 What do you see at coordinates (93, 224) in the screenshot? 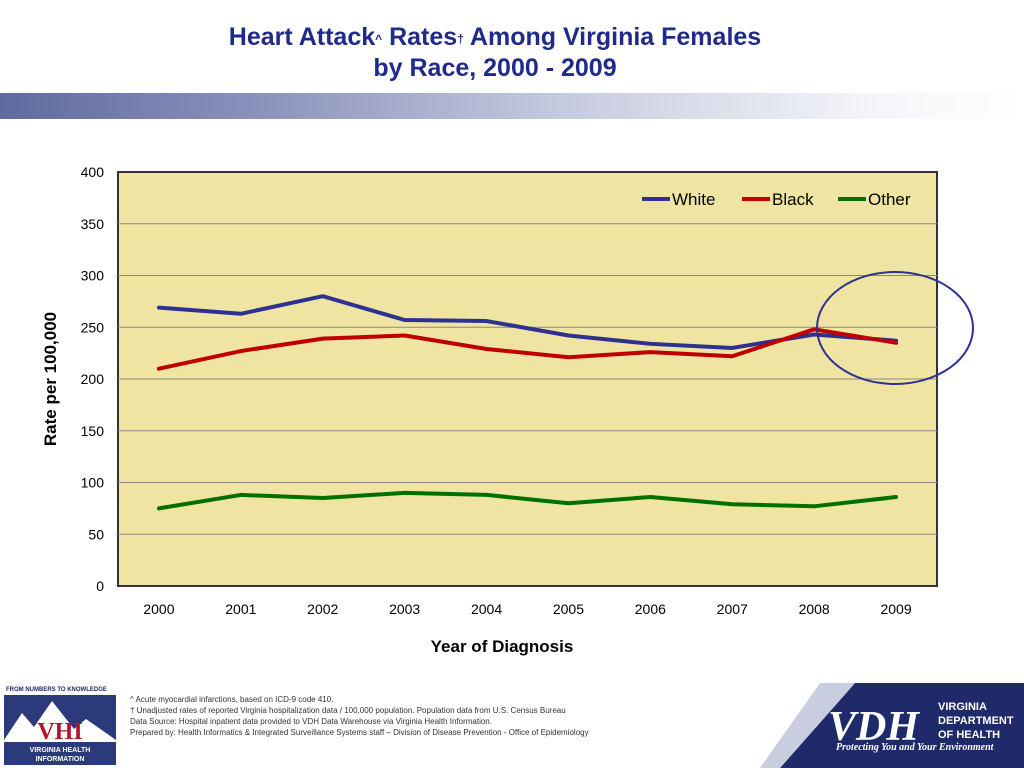
I see `y-tick-label: 350` at bounding box center [93, 224].